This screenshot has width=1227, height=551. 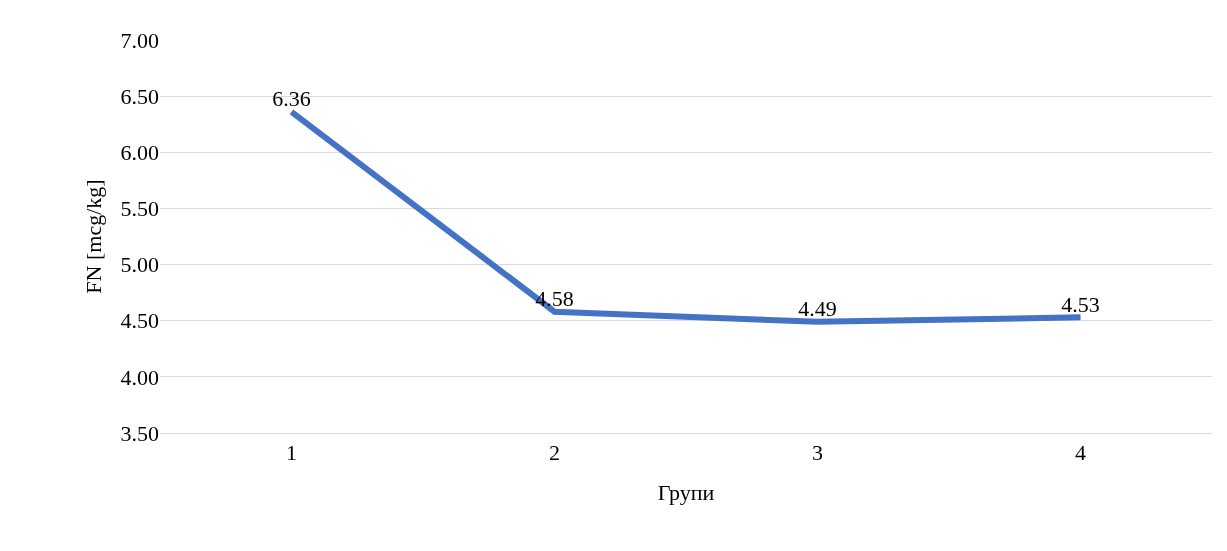 What do you see at coordinates (139, 40) in the screenshot?
I see `y-tick-label: 7.00` at bounding box center [139, 40].